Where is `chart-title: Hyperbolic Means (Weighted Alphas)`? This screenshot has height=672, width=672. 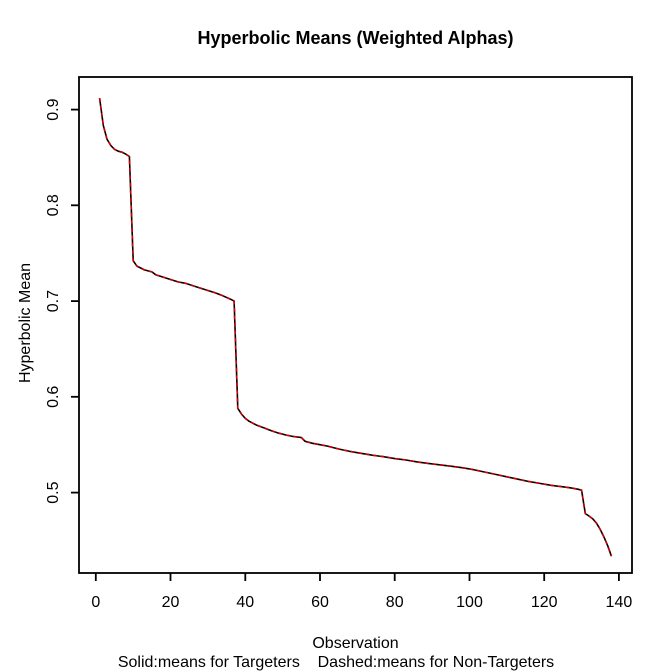
chart-title: Hyperbolic Means (Weighted Alphas) is located at coordinates (355, 38).